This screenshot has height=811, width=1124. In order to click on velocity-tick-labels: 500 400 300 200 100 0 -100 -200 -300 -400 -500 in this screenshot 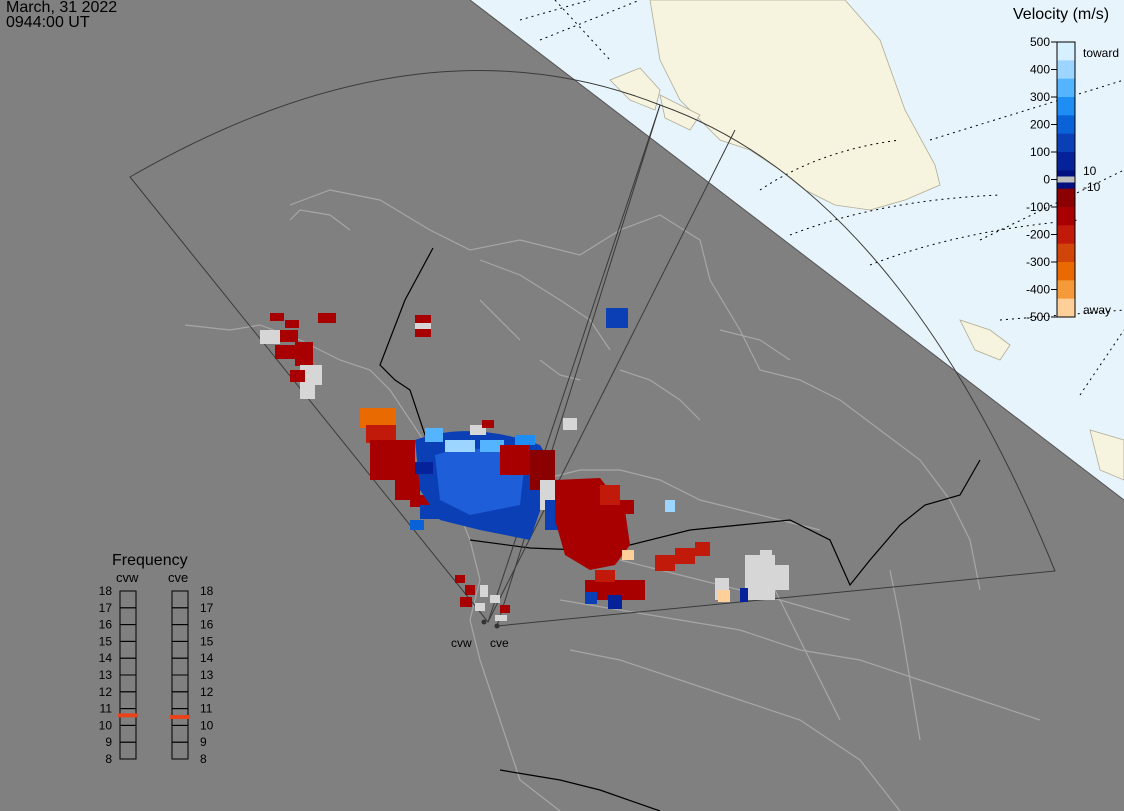, I will do `click(1041, 179)`.